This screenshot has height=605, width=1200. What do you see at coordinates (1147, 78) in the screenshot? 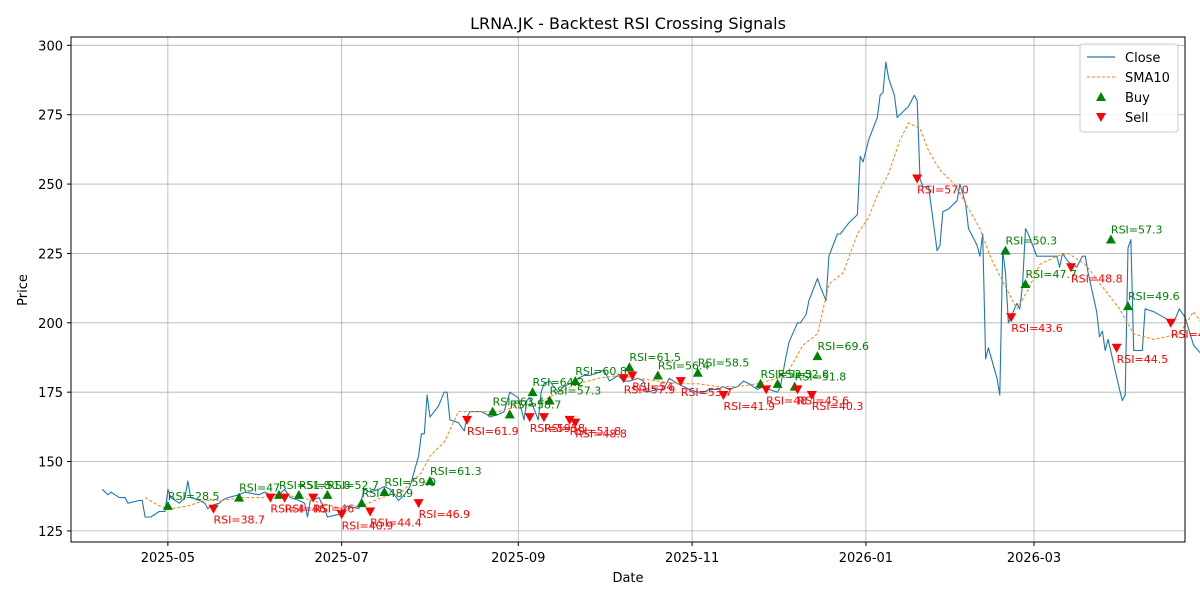
I see `legend-label: SMA10` at bounding box center [1147, 78].